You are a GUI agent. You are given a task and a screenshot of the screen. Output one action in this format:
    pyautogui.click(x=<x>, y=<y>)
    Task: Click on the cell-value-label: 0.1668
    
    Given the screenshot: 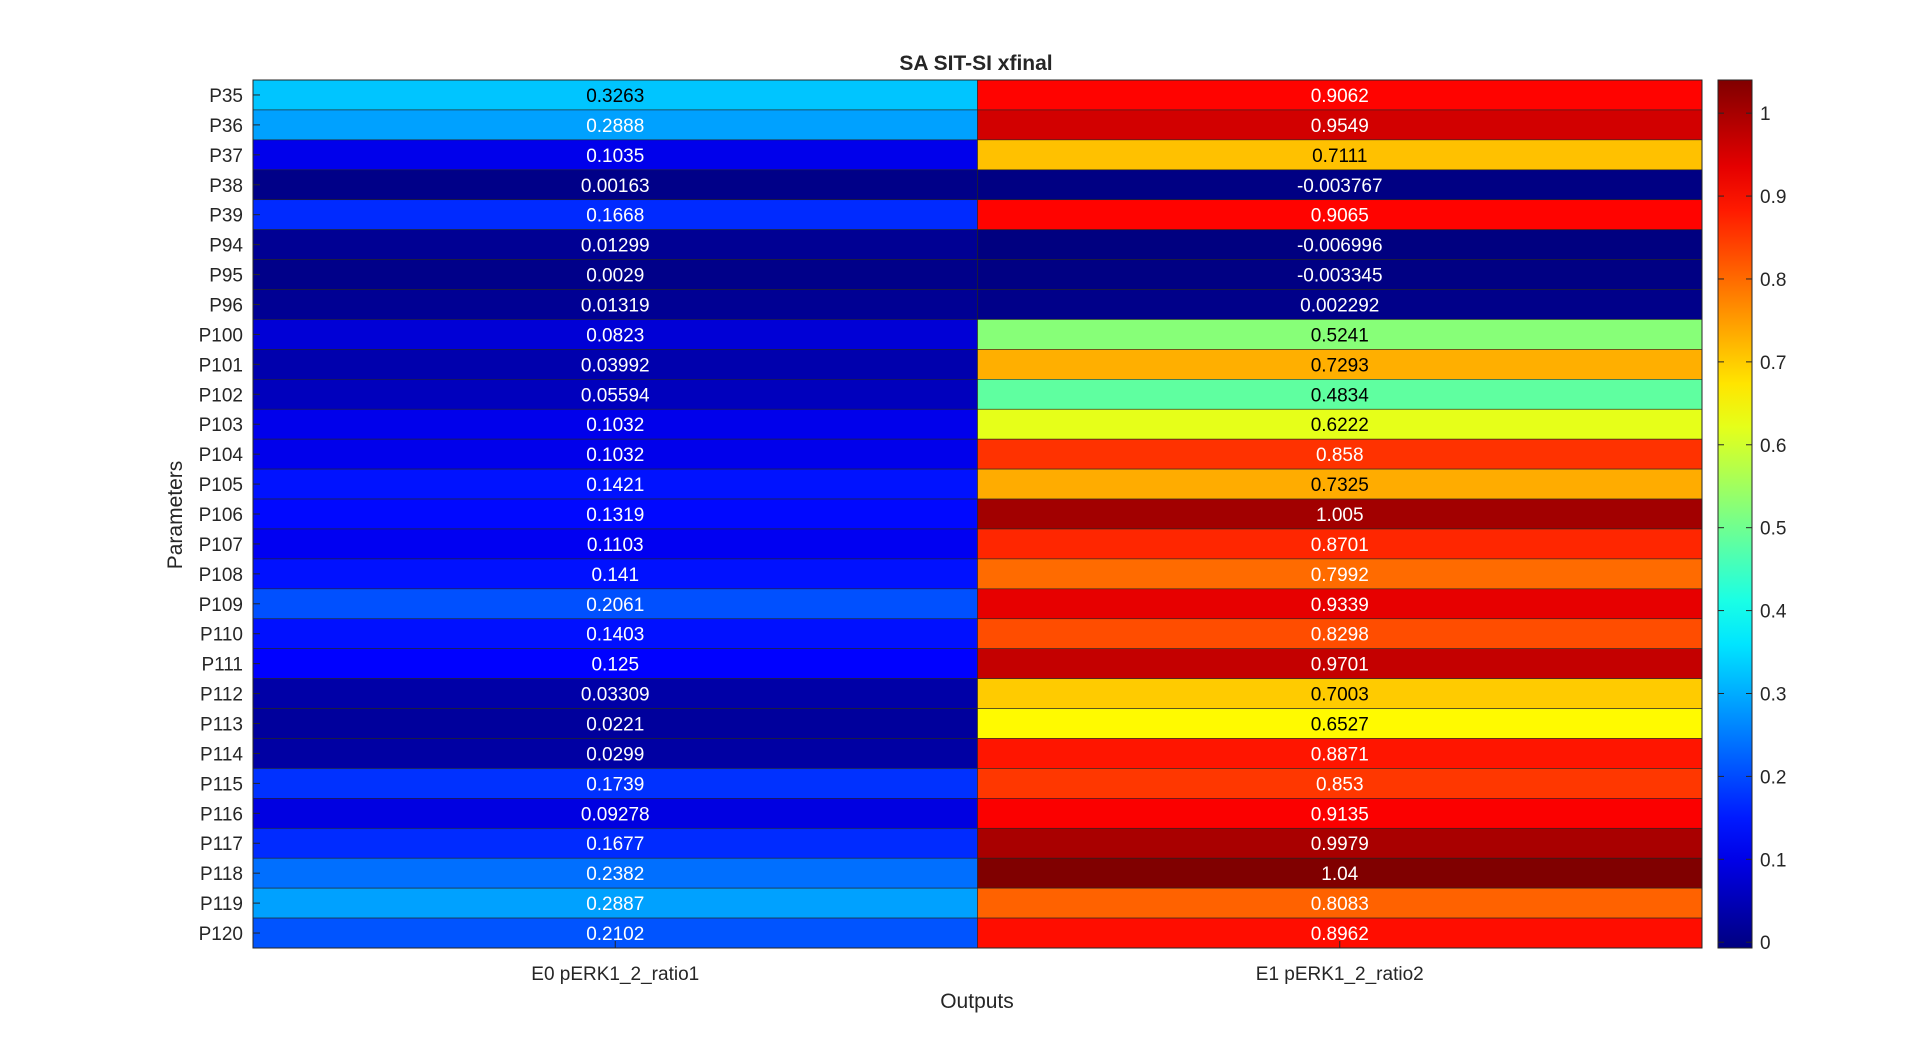 What is the action you would take?
    pyautogui.click(x=615, y=216)
    